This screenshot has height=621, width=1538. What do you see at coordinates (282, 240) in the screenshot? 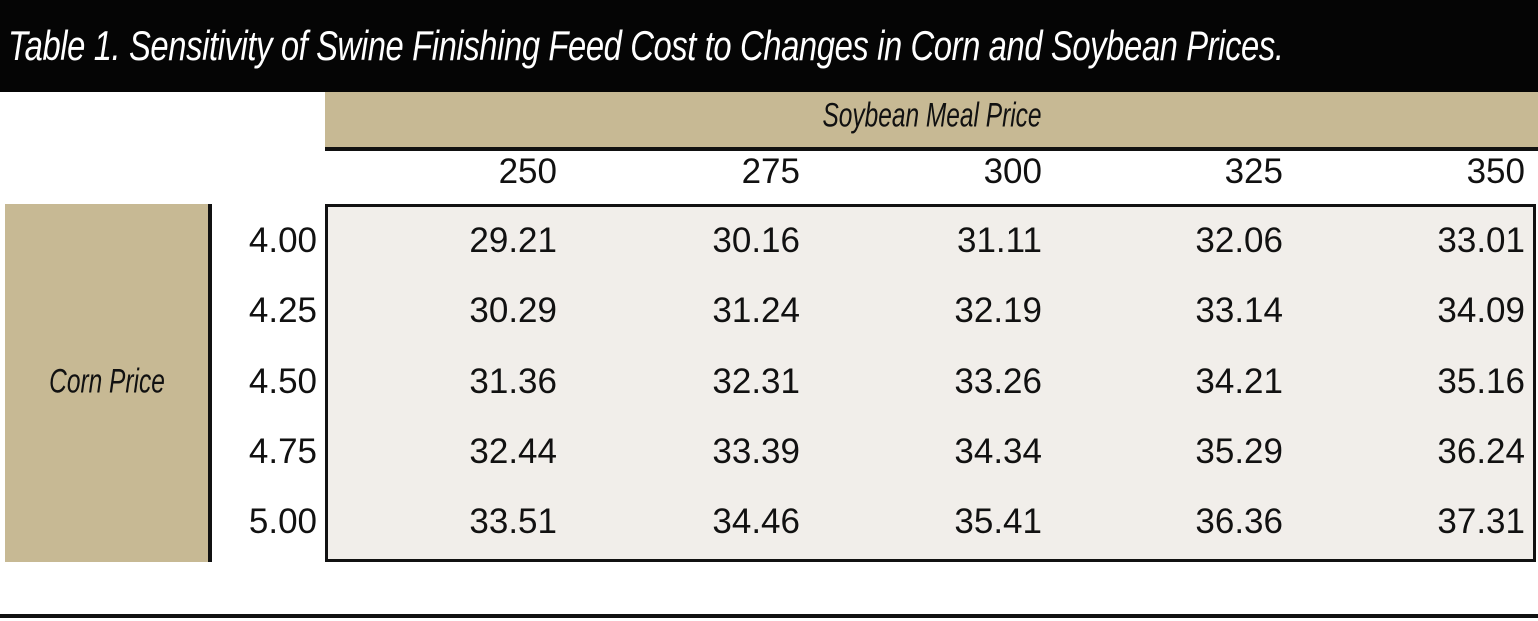
I see `row-header: 4.00` at bounding box center [282, 240].